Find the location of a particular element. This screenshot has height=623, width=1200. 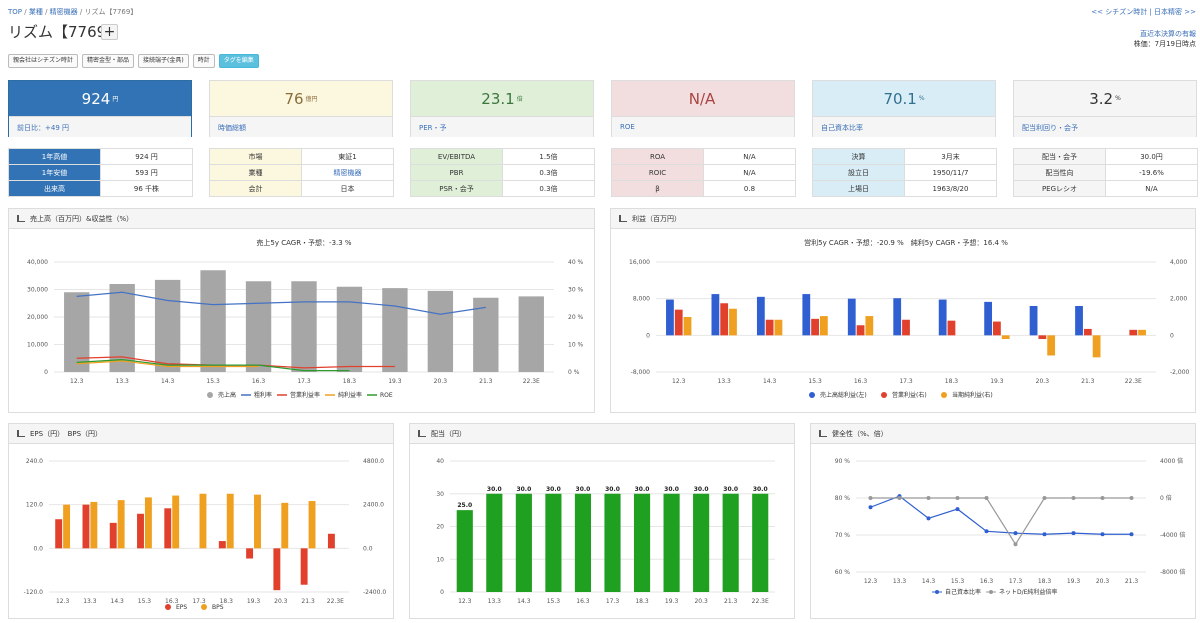

price-table: 1年高値 924 円 1年安値 593 円 出来高 96 千株 is located at coordinates (100, 172).